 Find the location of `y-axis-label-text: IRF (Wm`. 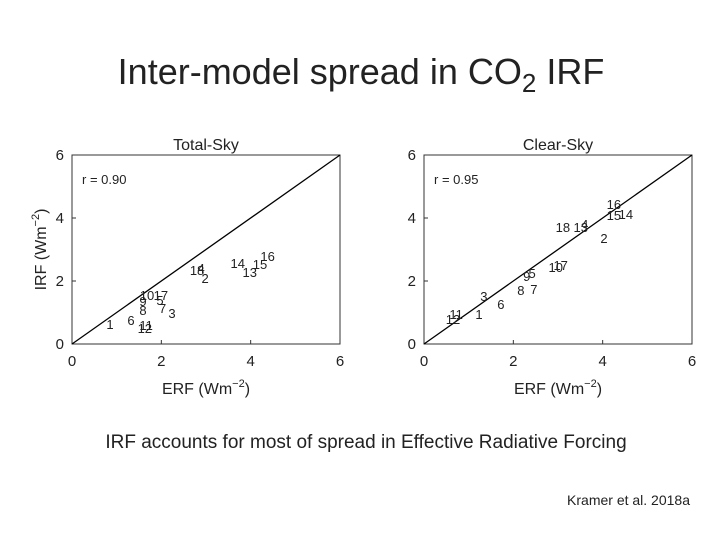

y-axis-label-text: IRF (Wm is located at coordinates (41, 258).